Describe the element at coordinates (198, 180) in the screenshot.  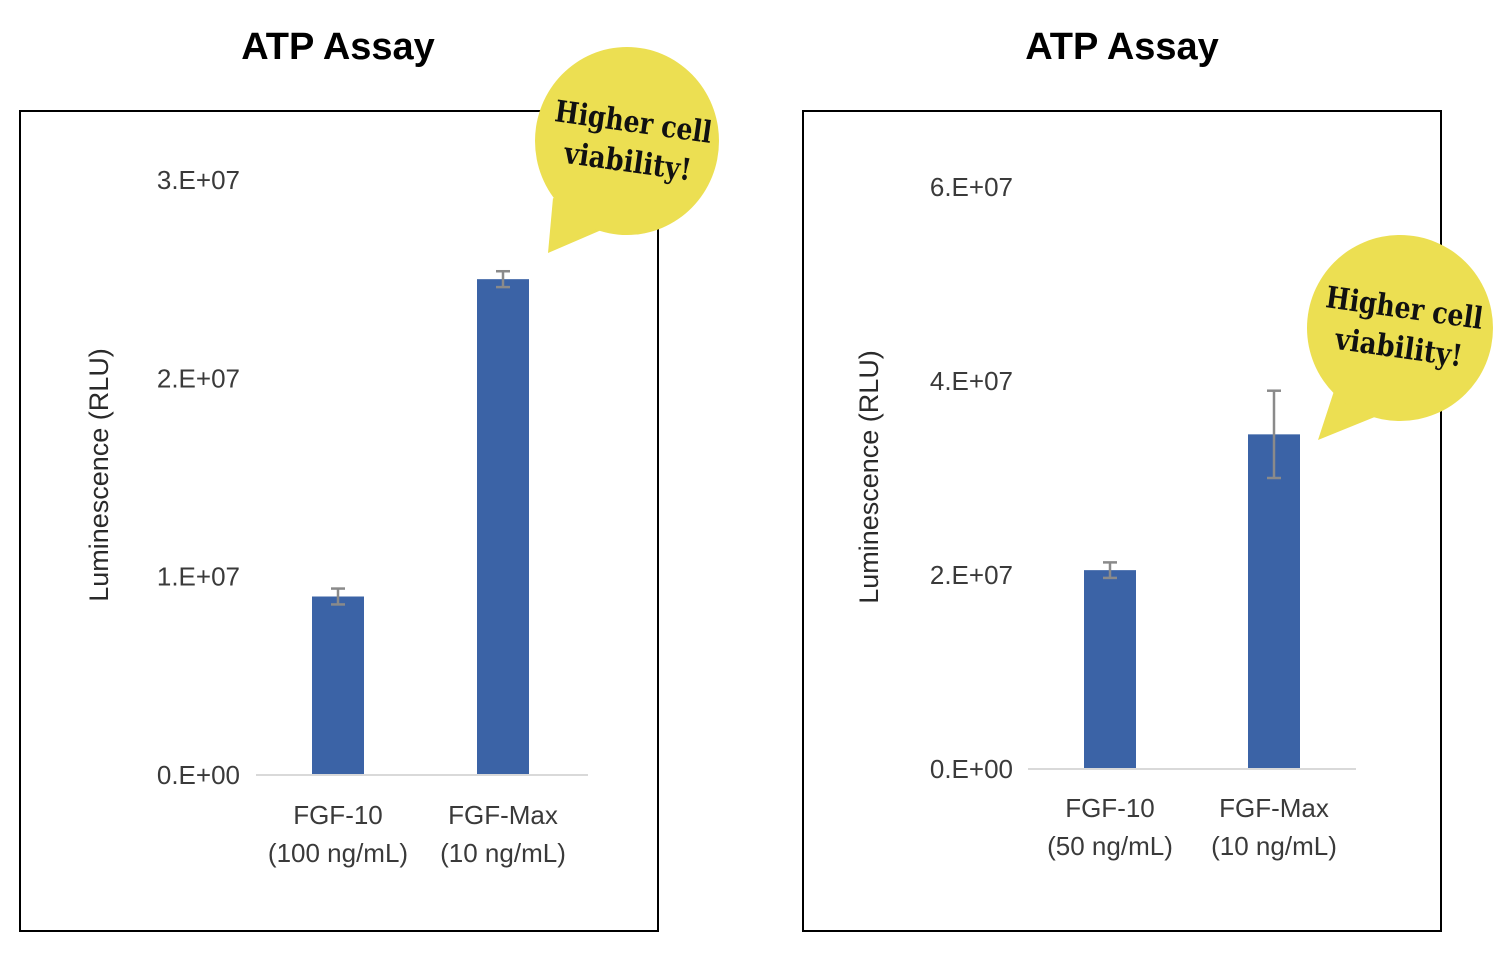
I see `y-tick-label: 3.E+07` at that location.